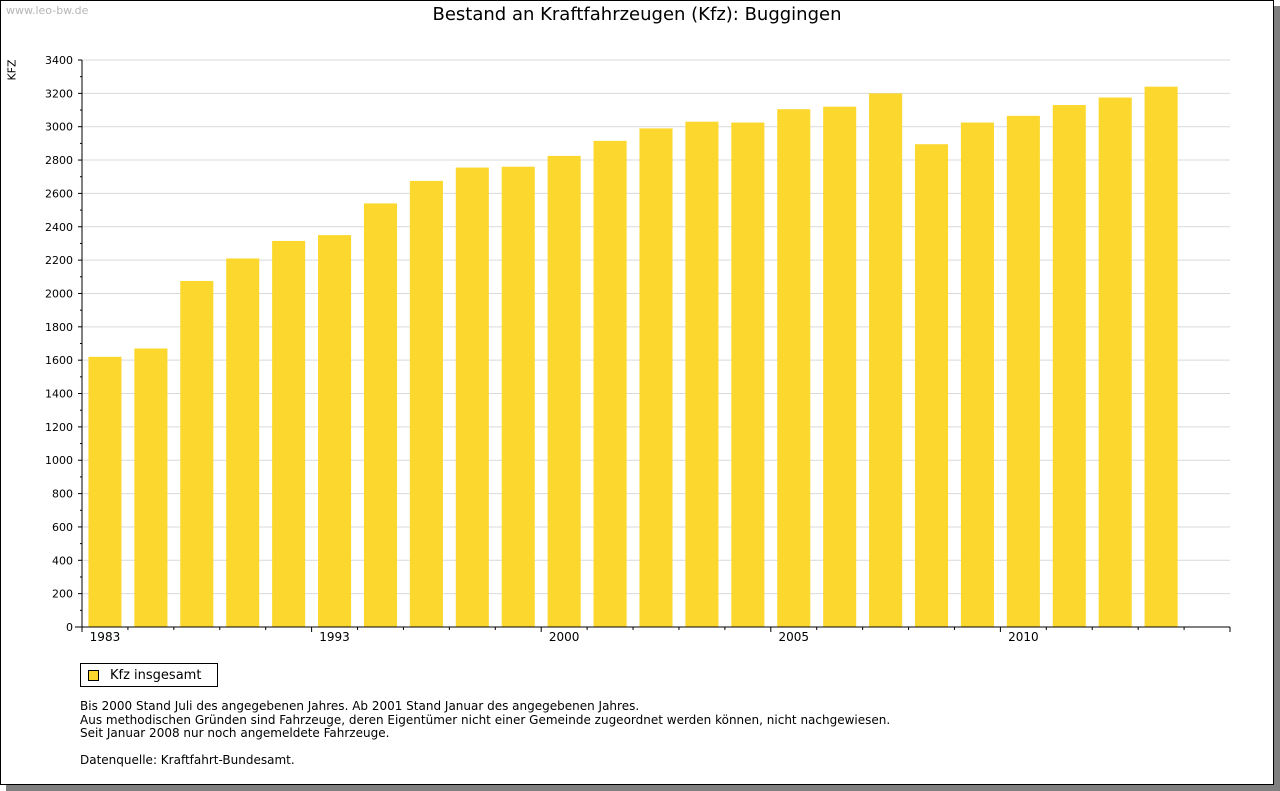 The image size is (1280, 791). Describe the element at coordinates (59, 60) in the screenshot. I see `y-tick-label: 3400` at that location.